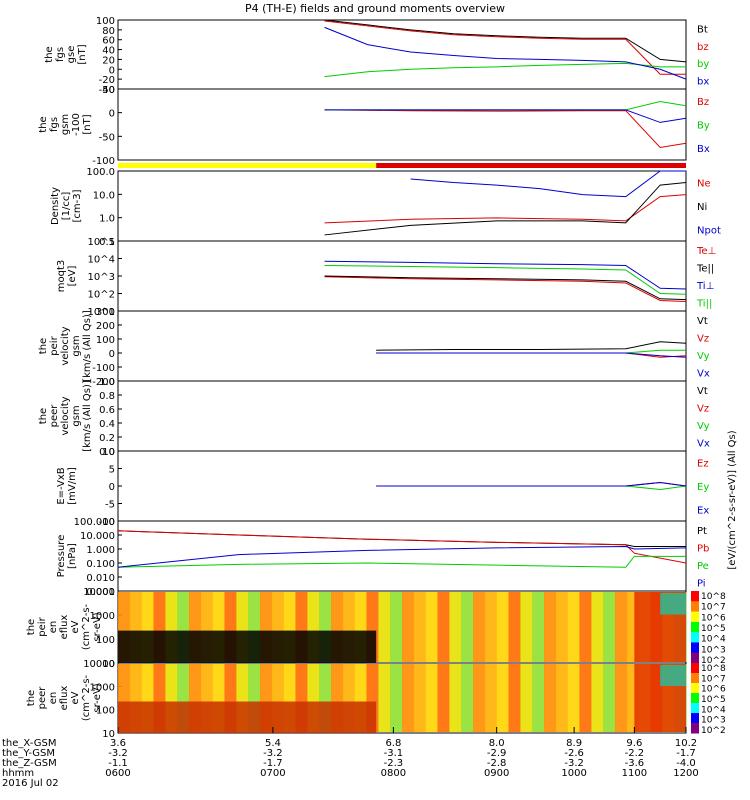  What do you see at coordinates (100, 172) in the screenshot?
I see `ytick-density: 100.0` at bounding box center [100, 172].